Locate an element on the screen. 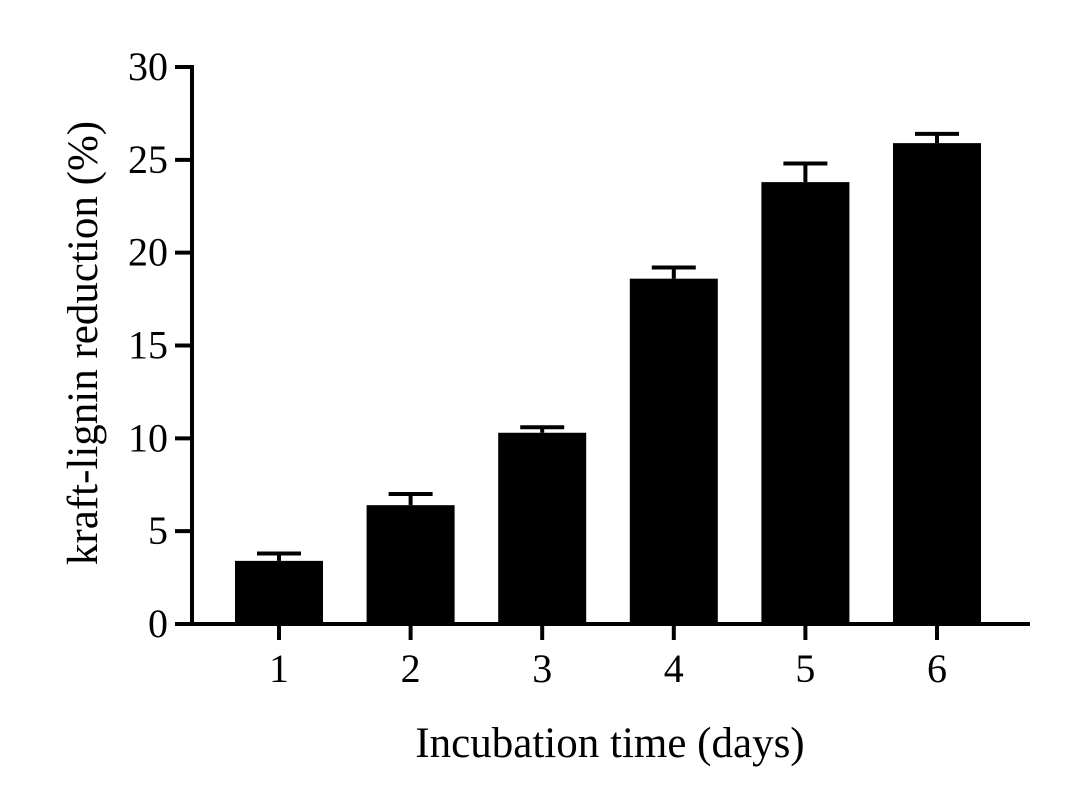  x-tick-label-1: 1 is located at coordinates (279, 668).